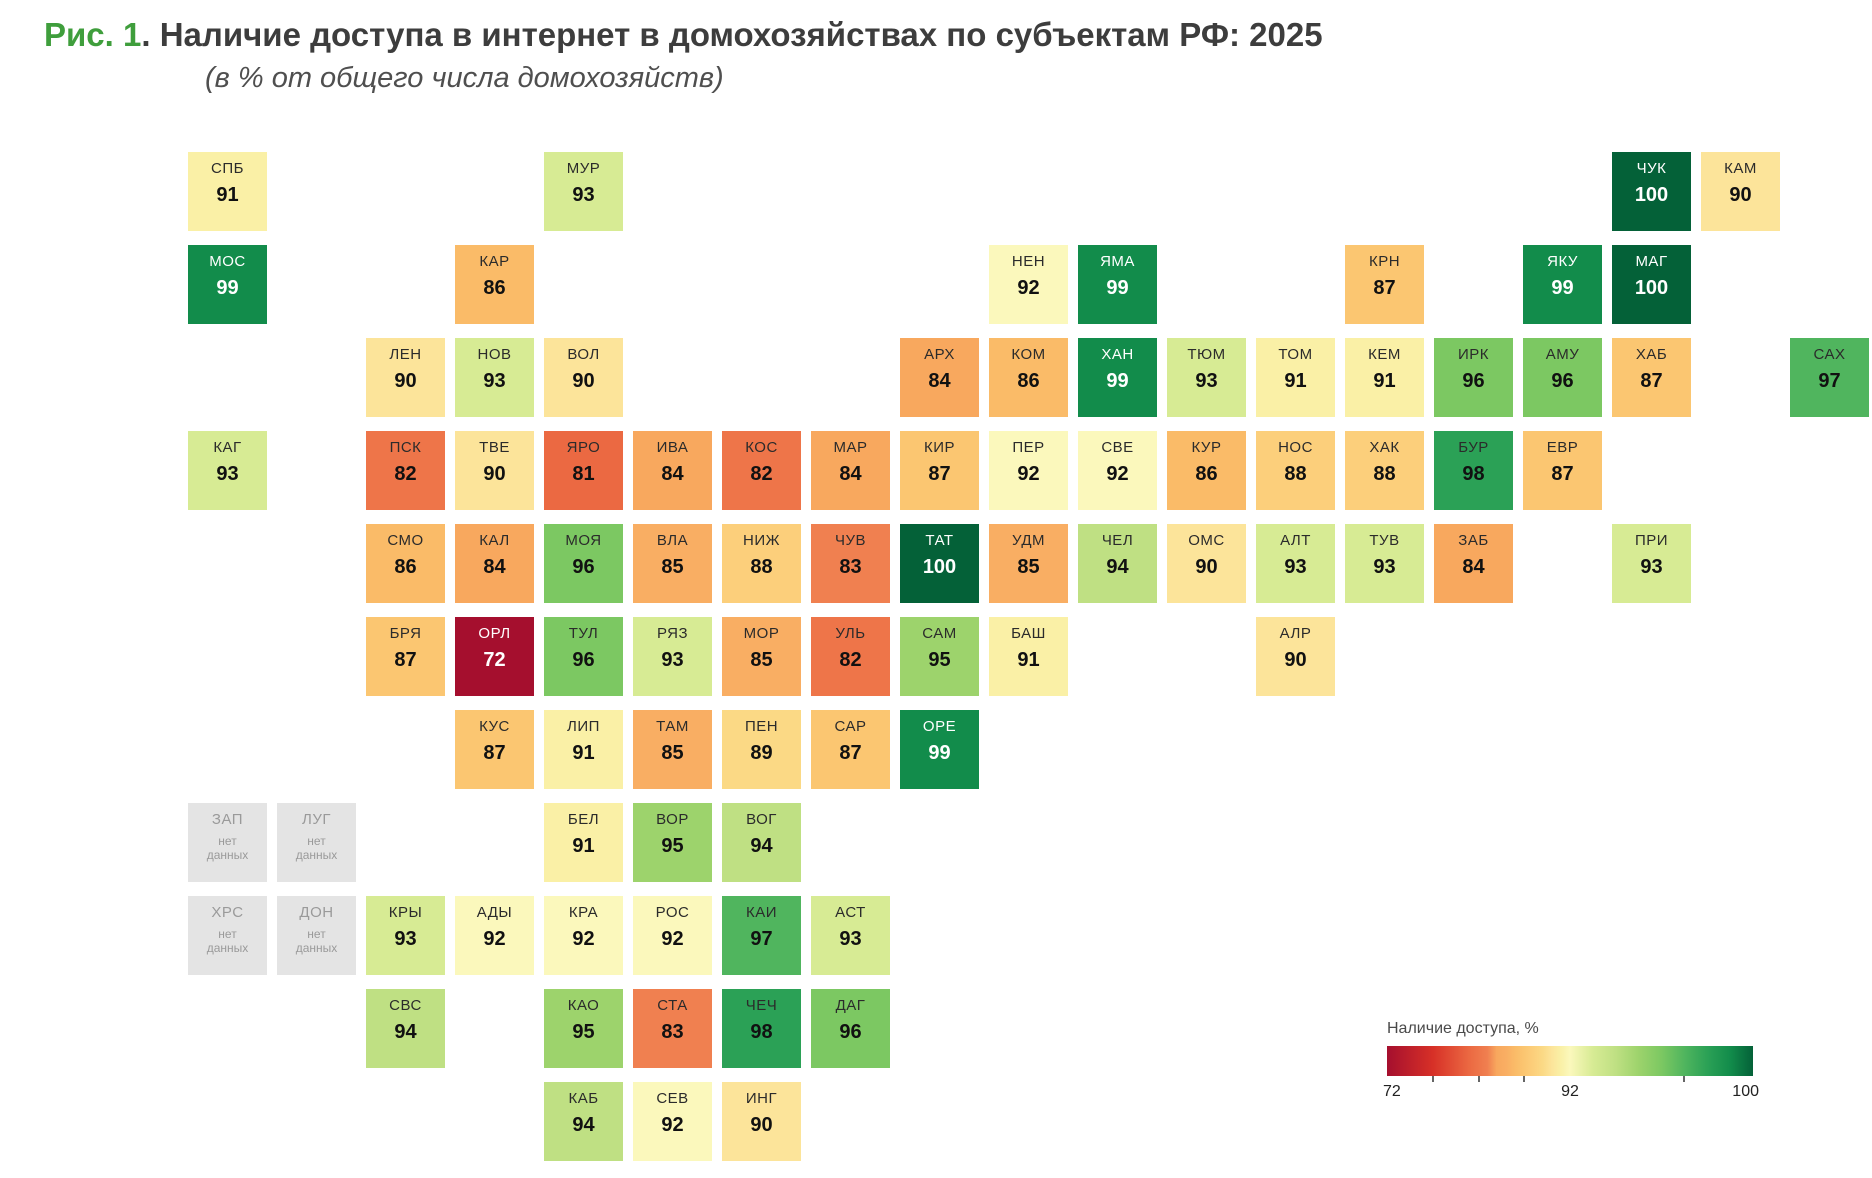  I want to click on region-code: СВЕ, so click(1117, 447).